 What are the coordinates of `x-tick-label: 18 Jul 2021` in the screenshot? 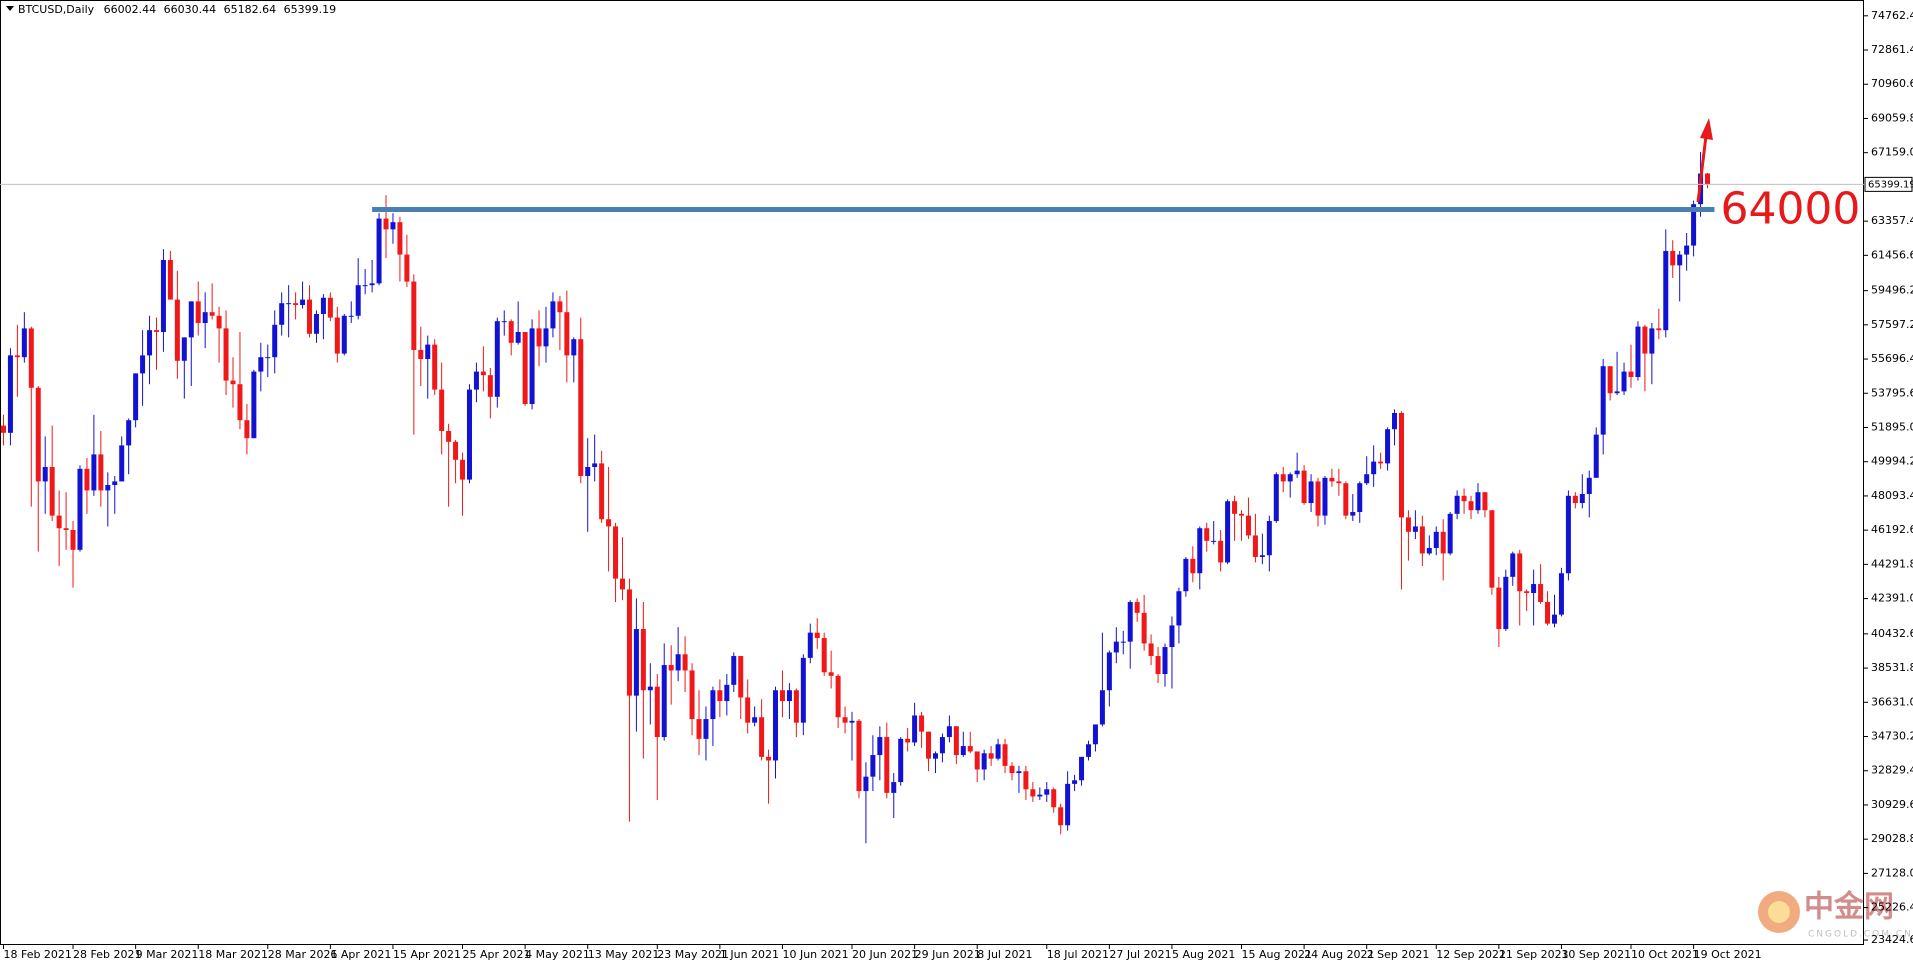 It's located at (1078, 954).